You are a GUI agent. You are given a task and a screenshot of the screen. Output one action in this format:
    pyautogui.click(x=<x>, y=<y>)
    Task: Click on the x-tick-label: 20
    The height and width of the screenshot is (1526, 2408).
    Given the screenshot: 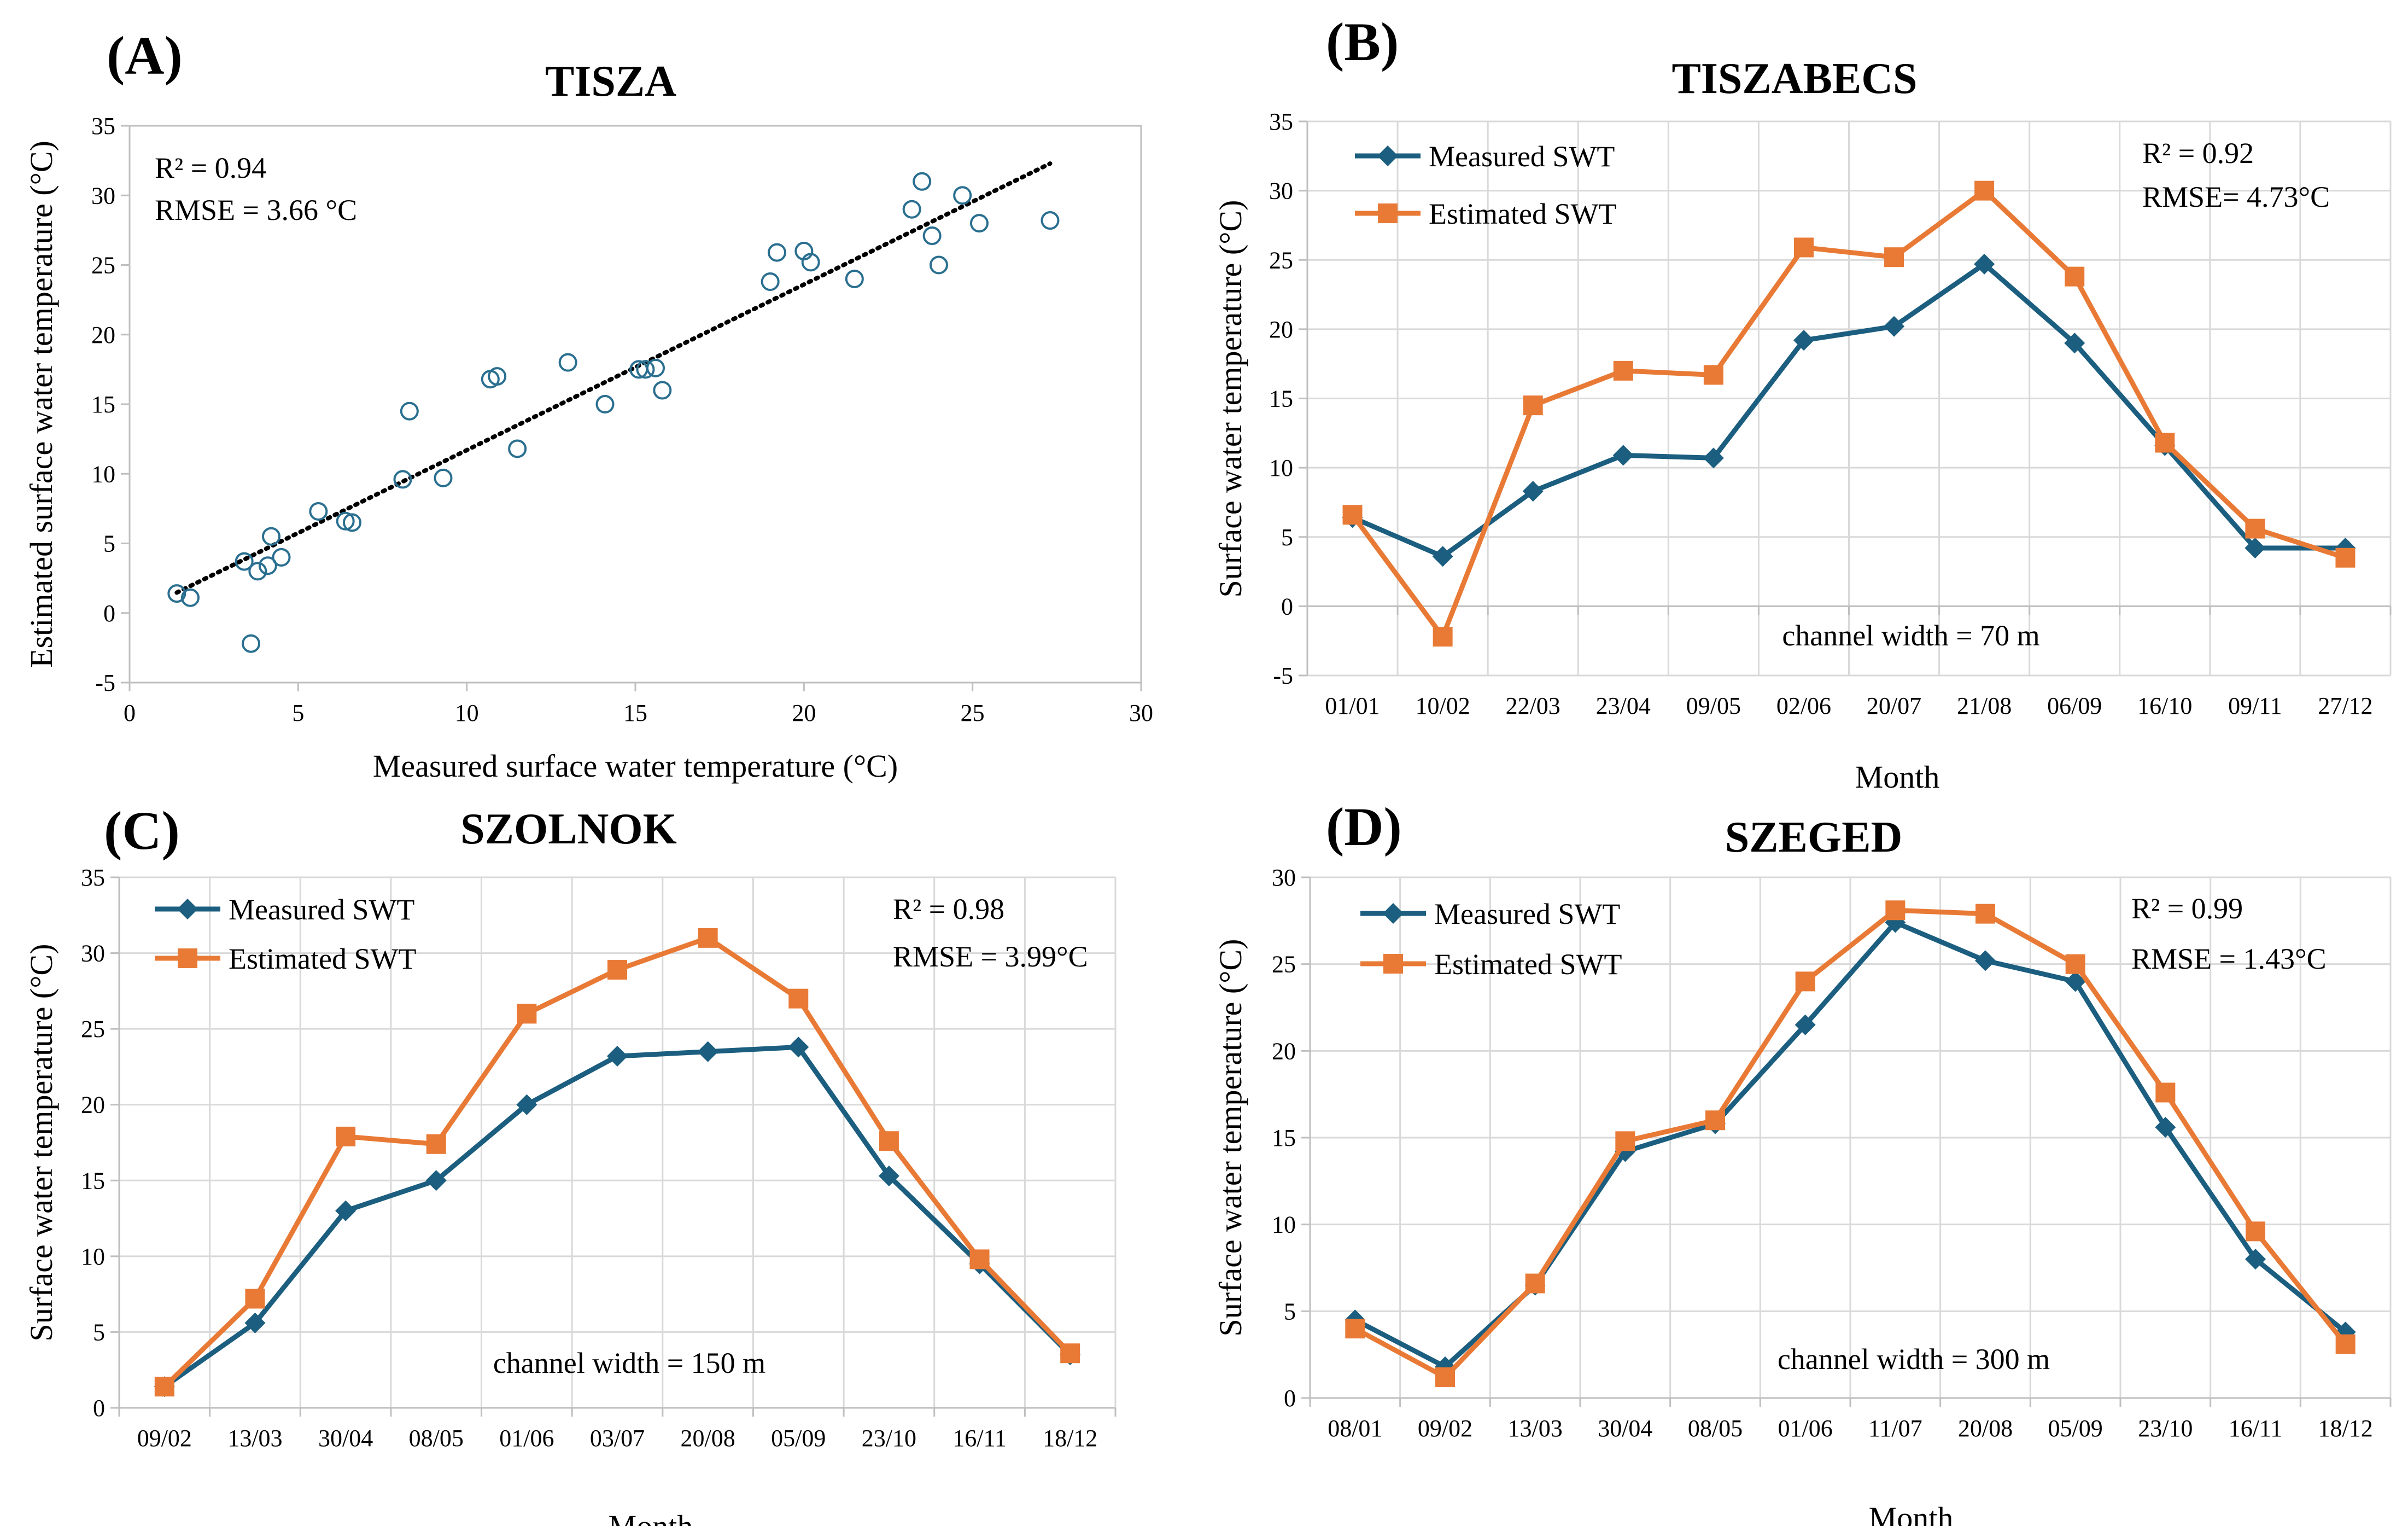 What is the action you would take?
    pyautogui.click(x=804, y=713)
    